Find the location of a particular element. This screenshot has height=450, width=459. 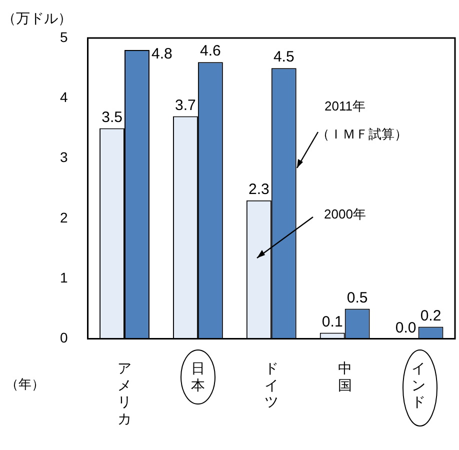

annotation: 2011年 is located at coordinates (345, 106).